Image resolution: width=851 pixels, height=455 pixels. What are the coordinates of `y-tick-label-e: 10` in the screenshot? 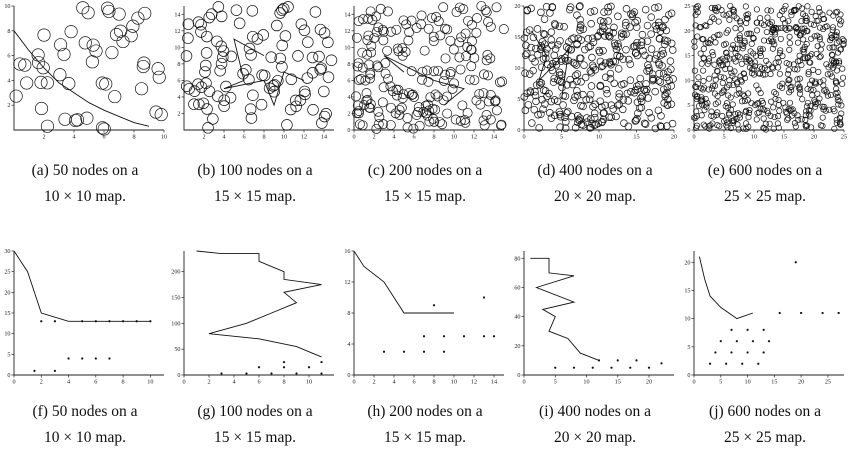 It's located at (687, 80).